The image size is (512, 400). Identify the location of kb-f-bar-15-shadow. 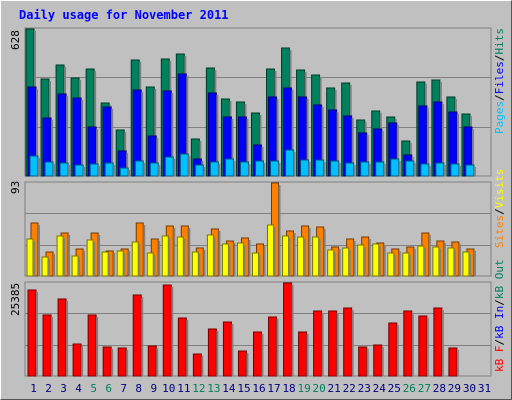
(247, 364).